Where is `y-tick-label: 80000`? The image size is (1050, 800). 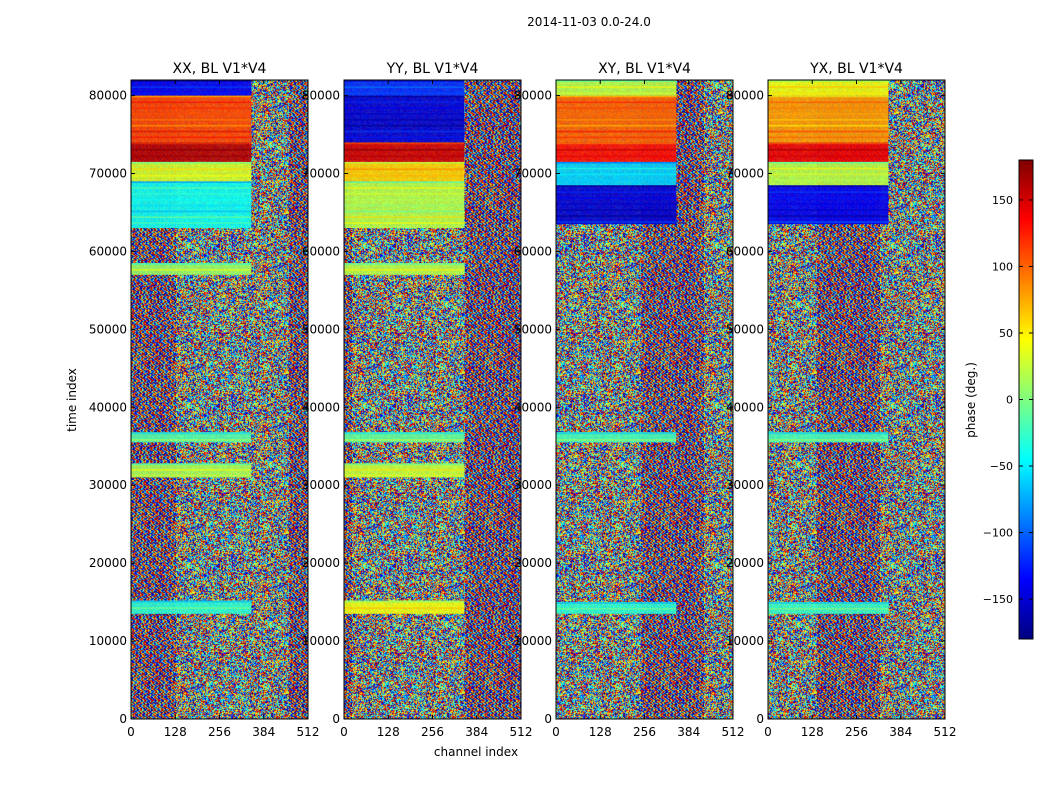 y-tick-label: 80000 is located at coordinates (108, 96).